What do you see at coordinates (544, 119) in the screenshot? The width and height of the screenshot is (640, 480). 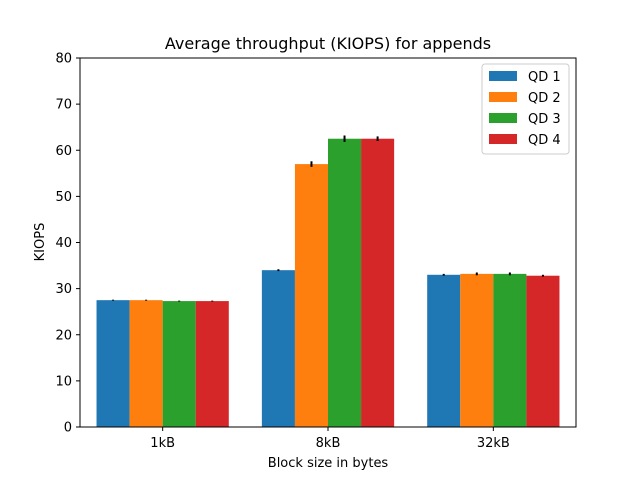 I see `legend-label: QD 3` at bounding box center [544, 119].